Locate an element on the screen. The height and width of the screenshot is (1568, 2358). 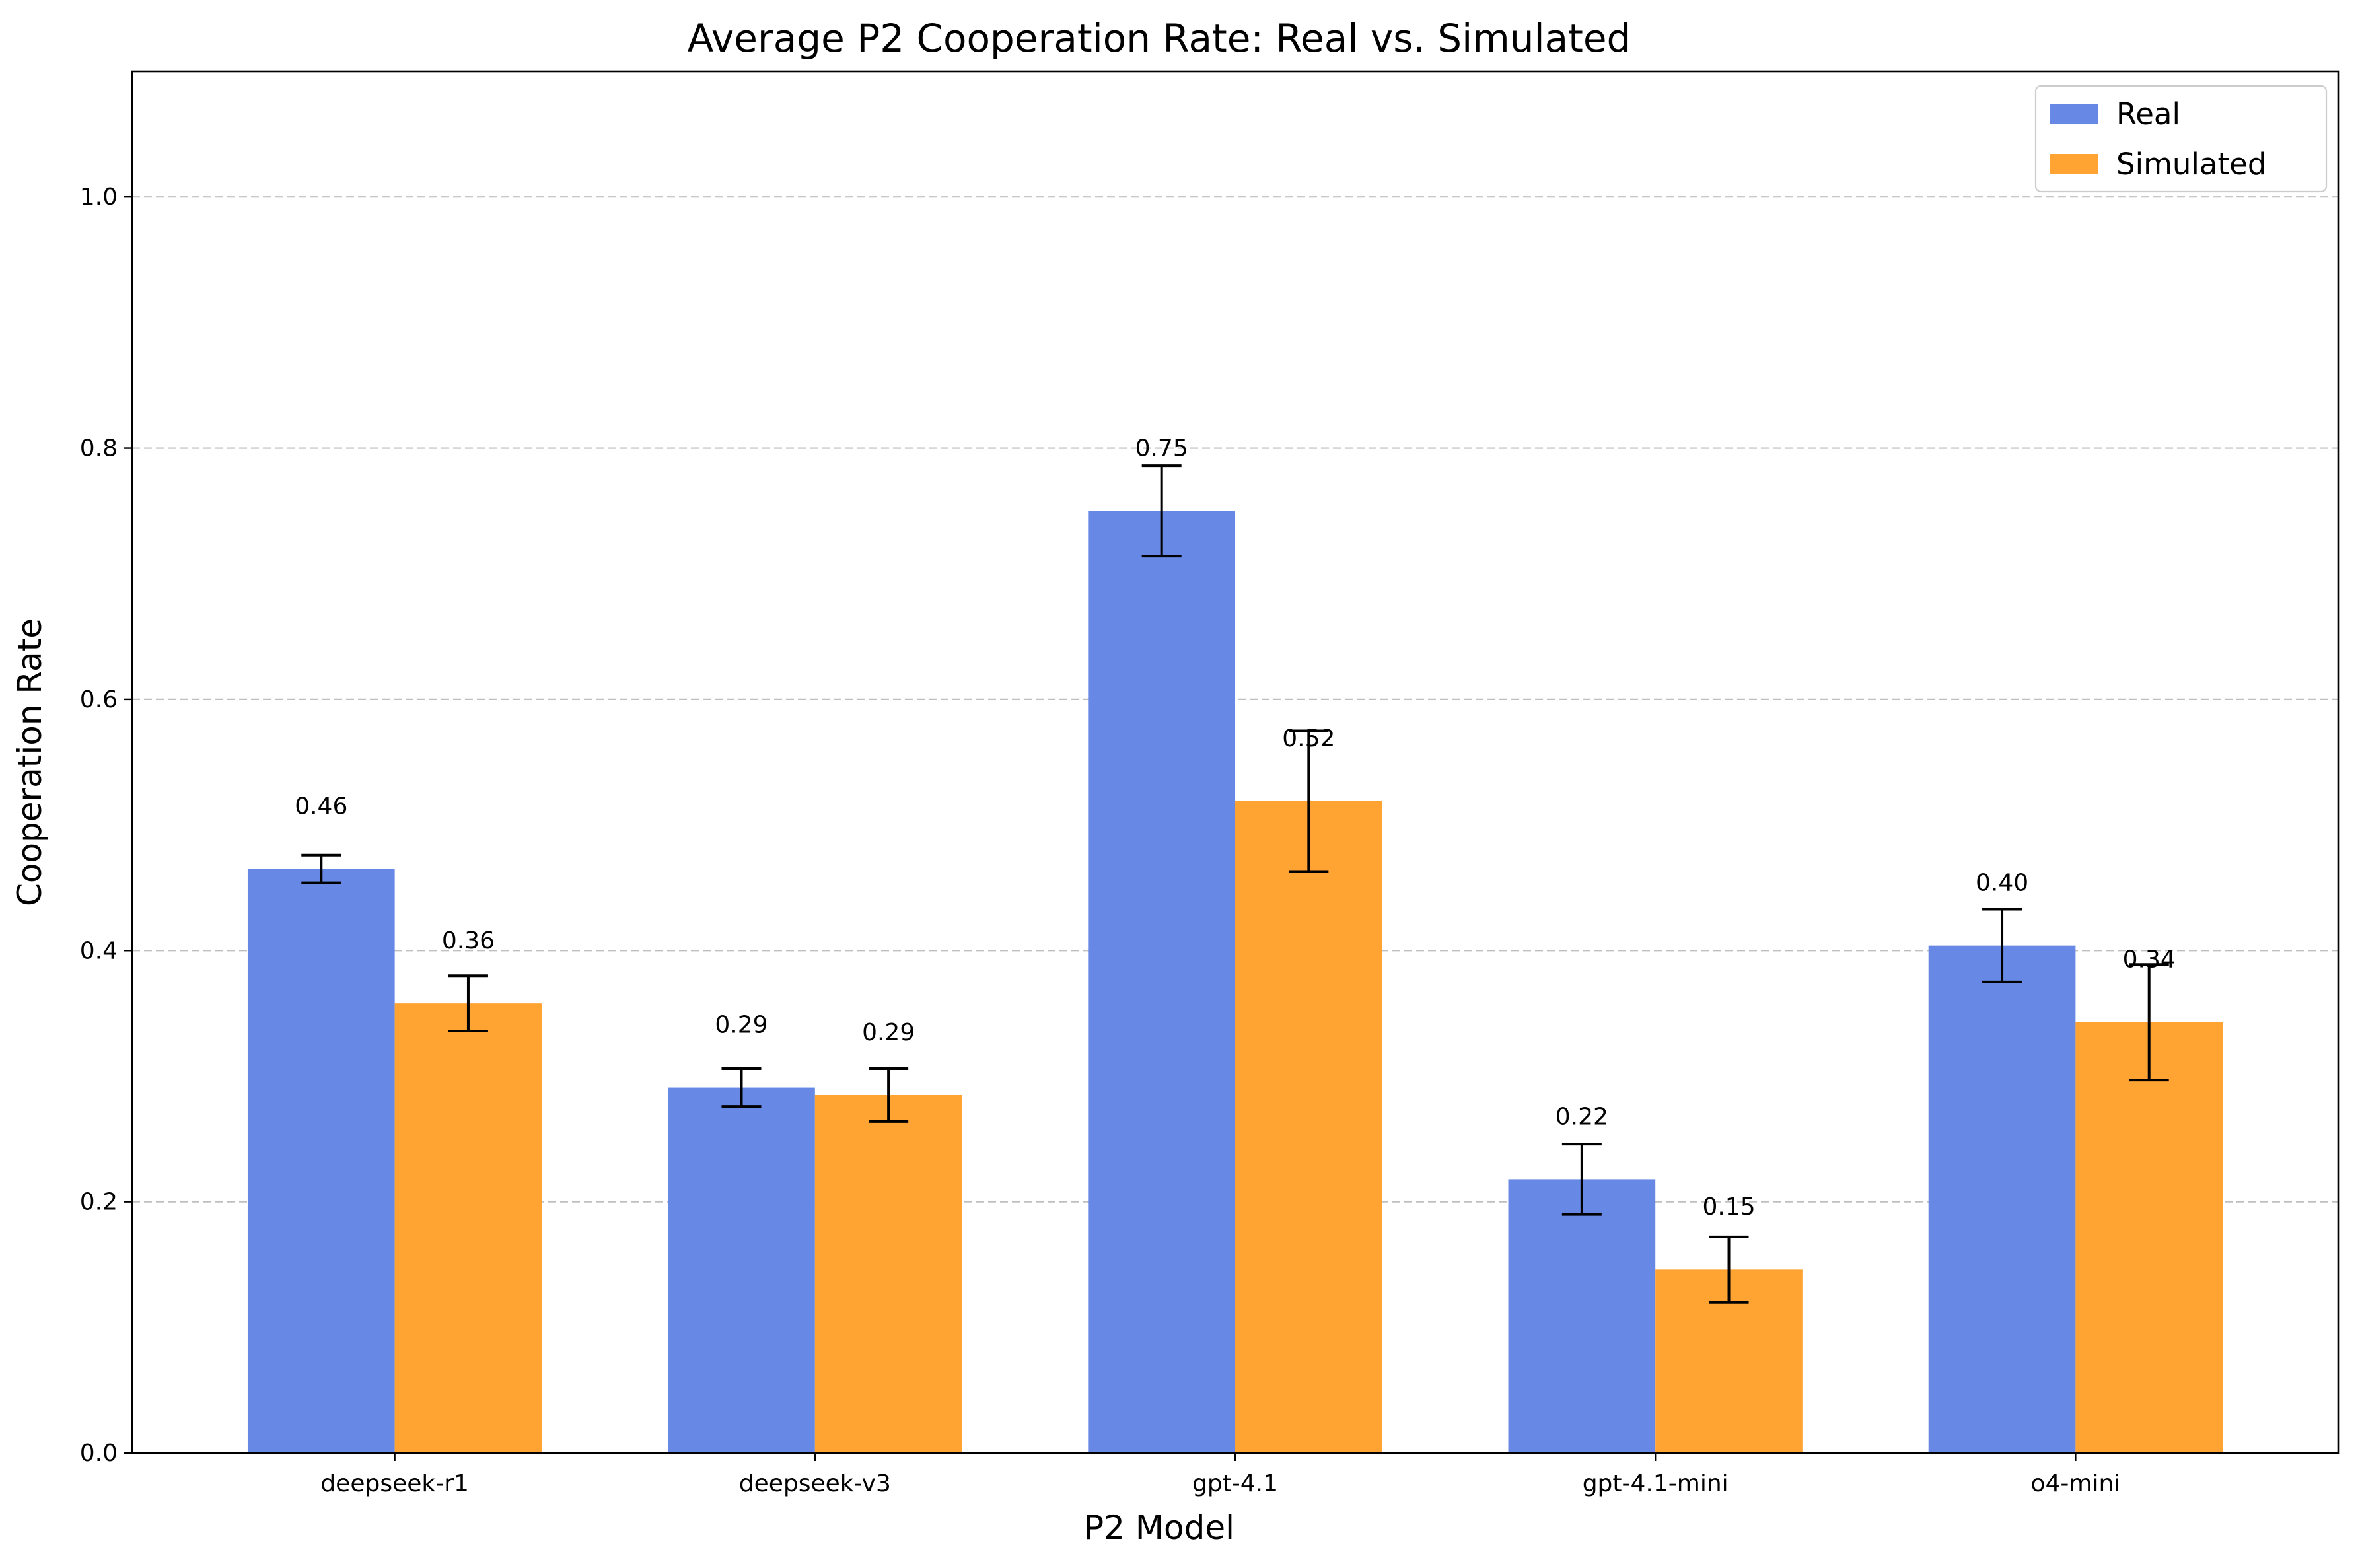
value-label: 0.40 is located at coordinates (2002, 883).